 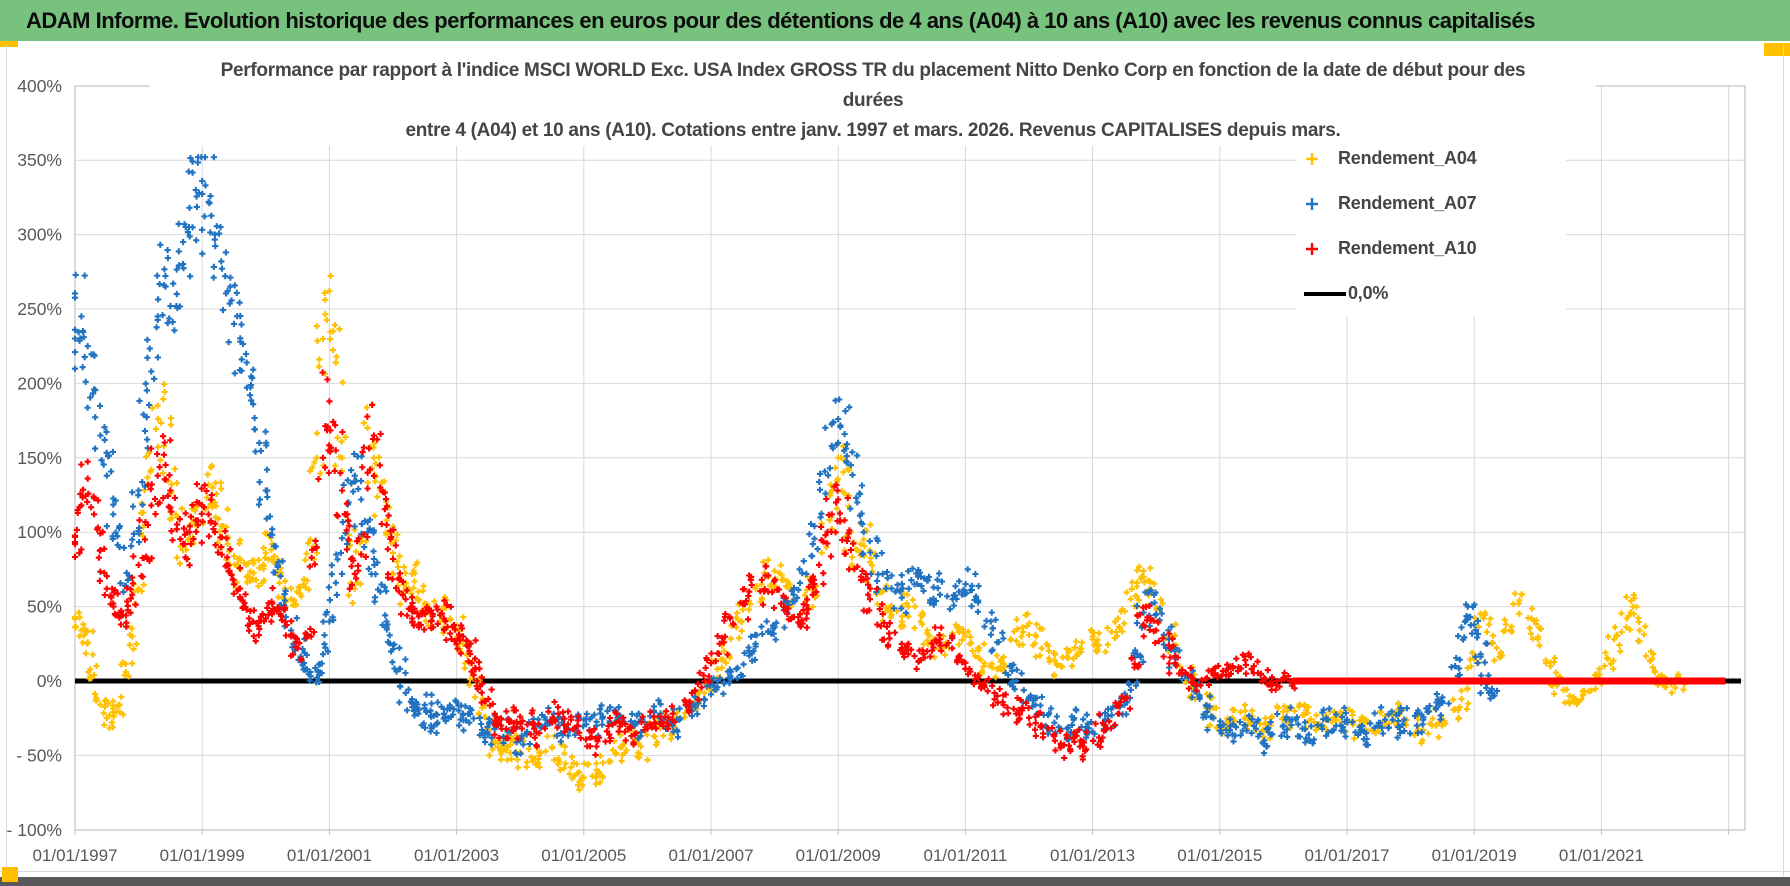 What do you see at coordinates (902, 832) in the screenshot?
I see `x-axis-ticks` at bounding box center [902, 832].